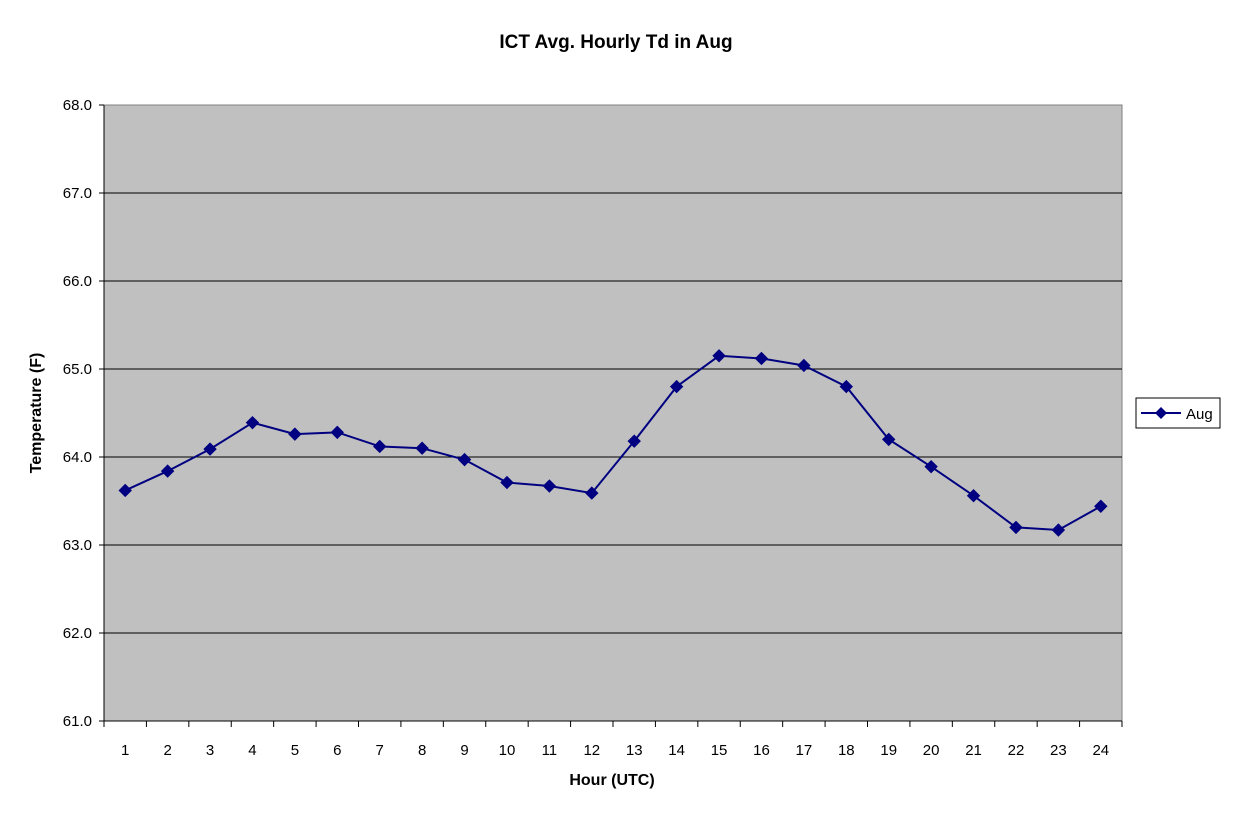  What do you see at coordinates (719, 750) in the screenshot?
I see `x-tick-label: 15` at bounding box center [719, 750].